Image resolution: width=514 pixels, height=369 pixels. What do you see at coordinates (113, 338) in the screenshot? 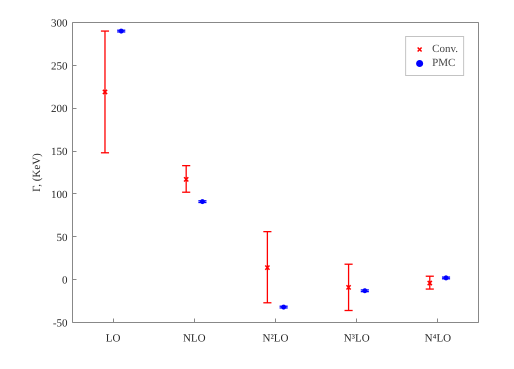
I see `x-tick-label: LO` at bounding box center [113, 338].